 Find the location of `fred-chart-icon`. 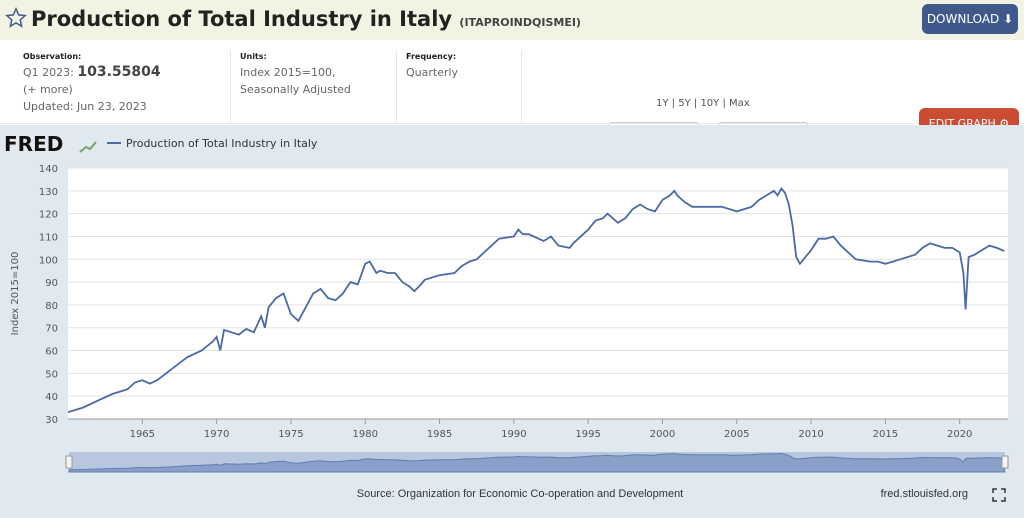

fred-chart-icon is located at coordinates (88, 147).